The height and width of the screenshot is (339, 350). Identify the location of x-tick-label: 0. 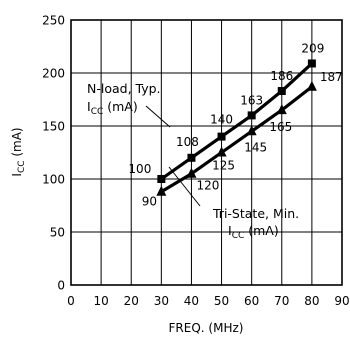
(71, 301).